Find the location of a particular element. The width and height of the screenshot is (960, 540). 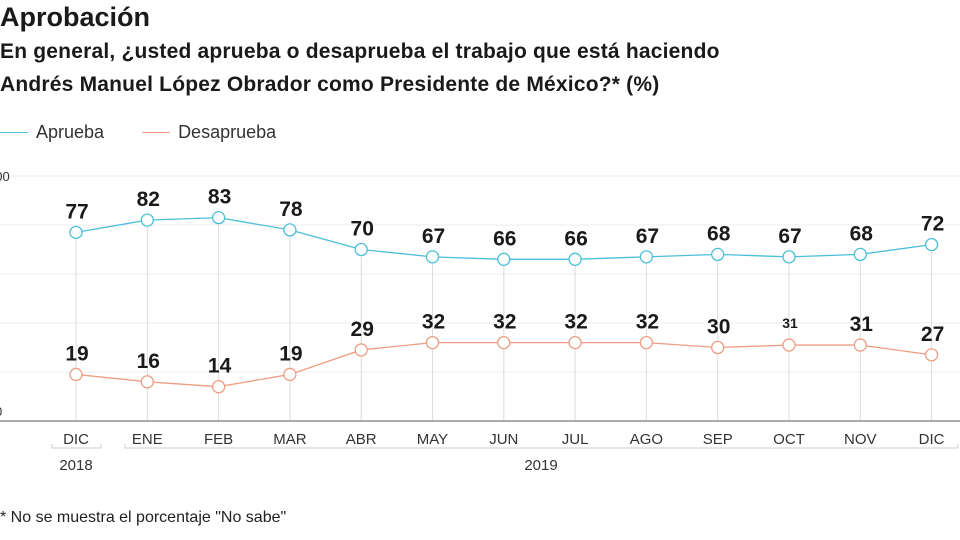

year-bracket-2019 is located at coordinates (541, 446).